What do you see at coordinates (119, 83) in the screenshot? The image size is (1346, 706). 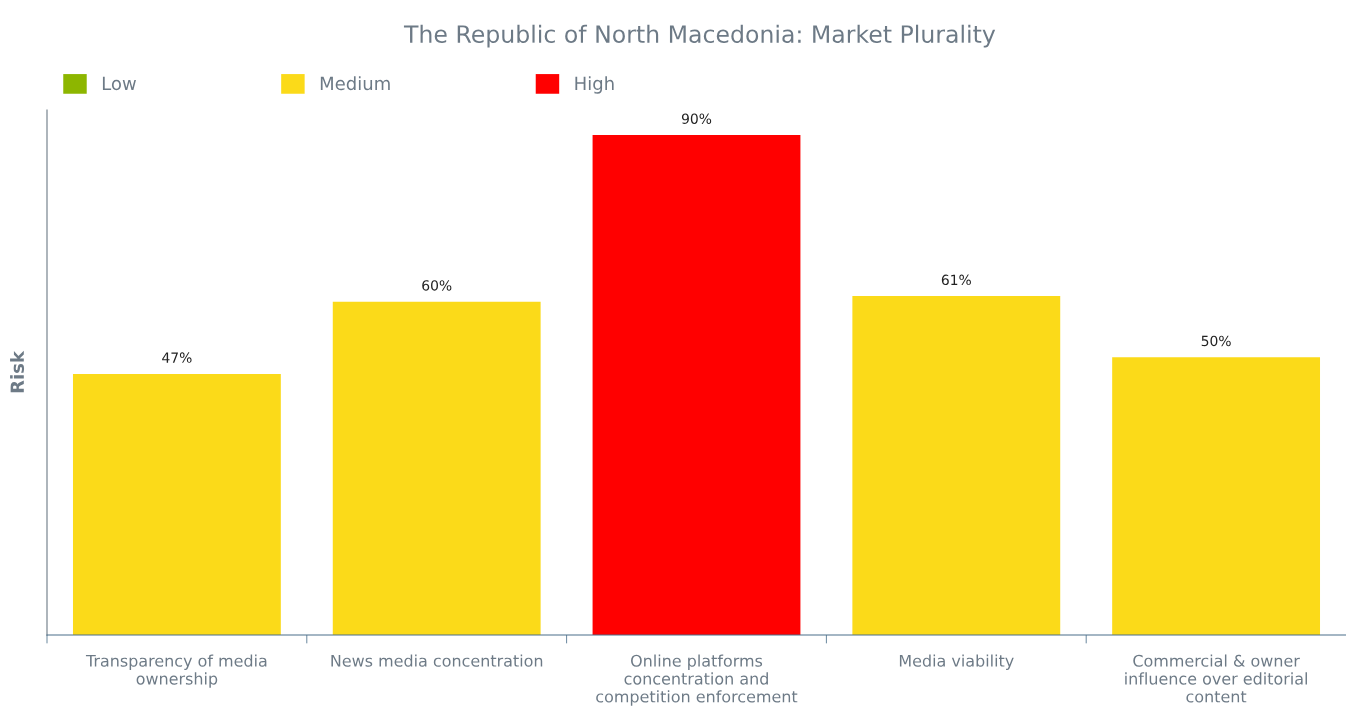 I see `legend-label: Low` at bounding box center [119, 83].